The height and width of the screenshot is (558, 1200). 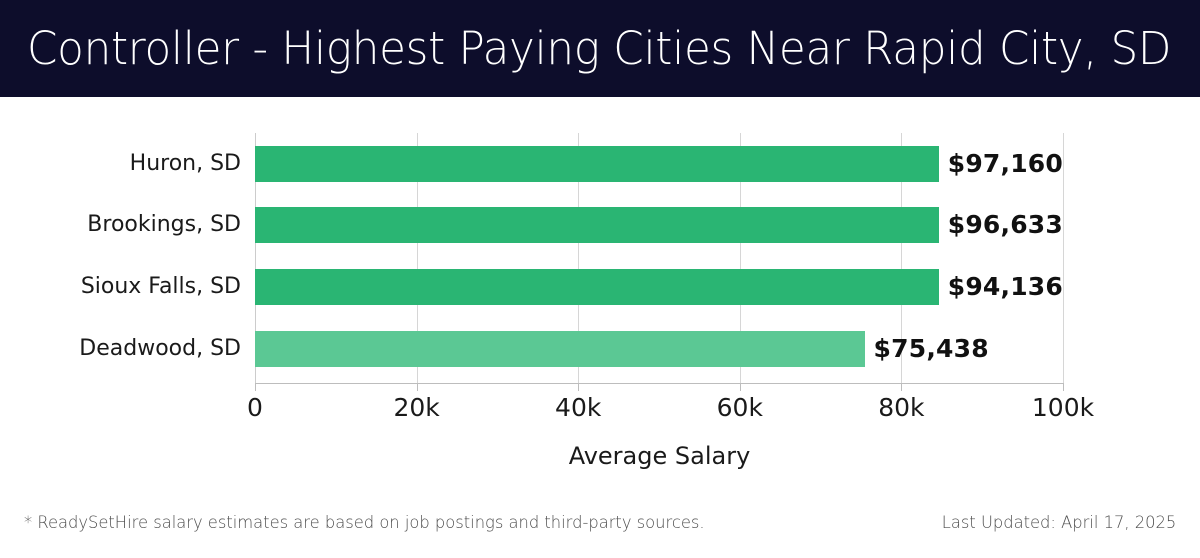 I want to click on bar-row: $75,438, so click(x=659, y=348).